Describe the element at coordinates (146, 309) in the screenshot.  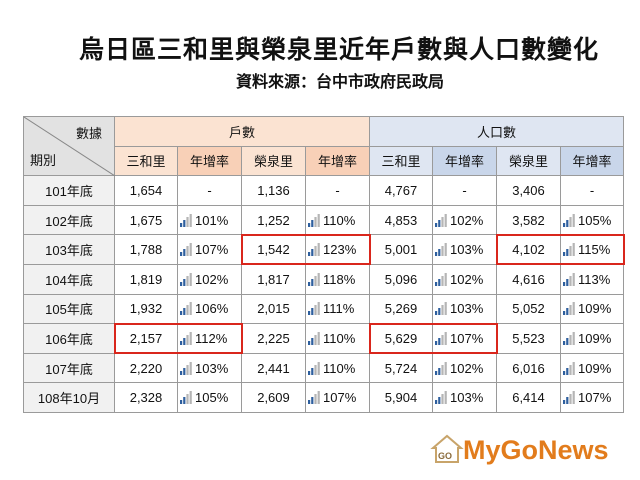
I see `count-cell: 1,932` at that location.